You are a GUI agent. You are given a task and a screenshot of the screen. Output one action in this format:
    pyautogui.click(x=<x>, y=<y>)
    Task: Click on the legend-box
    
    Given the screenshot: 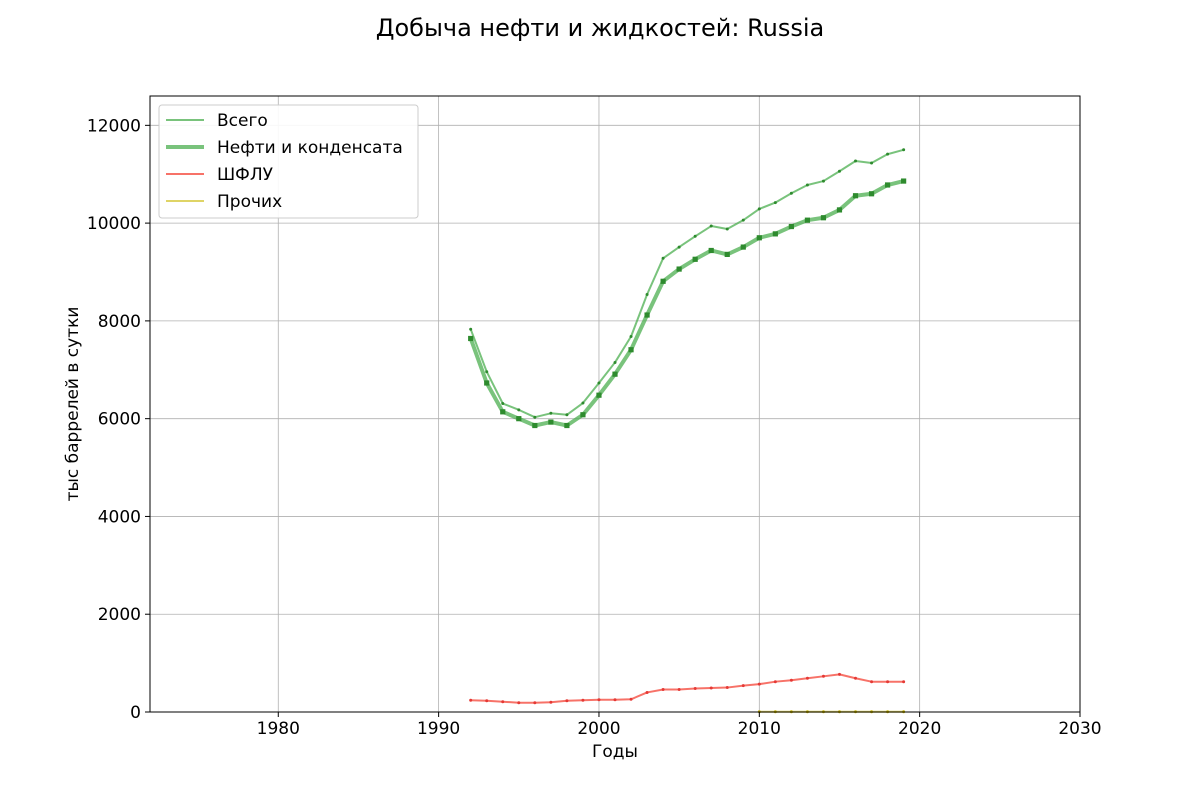 What is the action you would take?
    pyautogui.click(x=288, y=161)
    